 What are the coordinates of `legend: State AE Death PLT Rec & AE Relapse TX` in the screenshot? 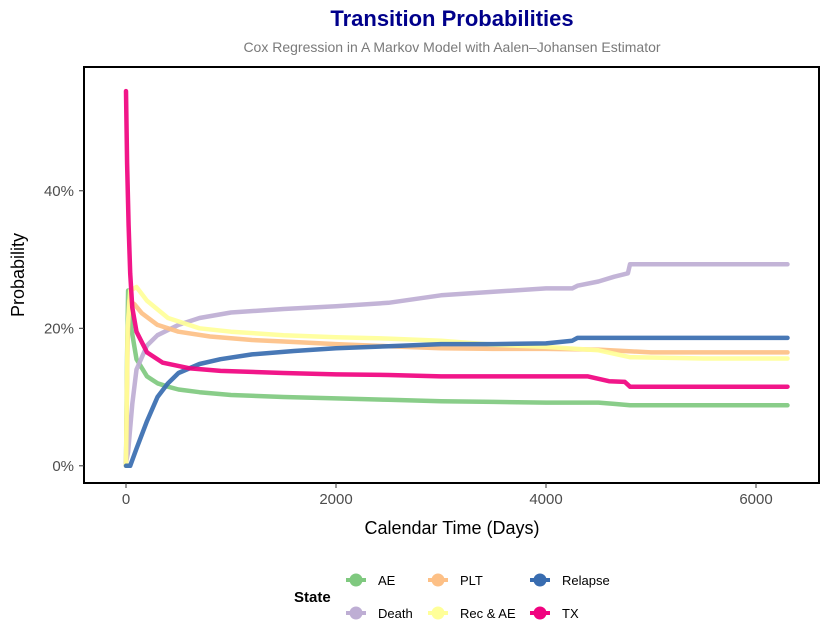 It's located at (452, 597).